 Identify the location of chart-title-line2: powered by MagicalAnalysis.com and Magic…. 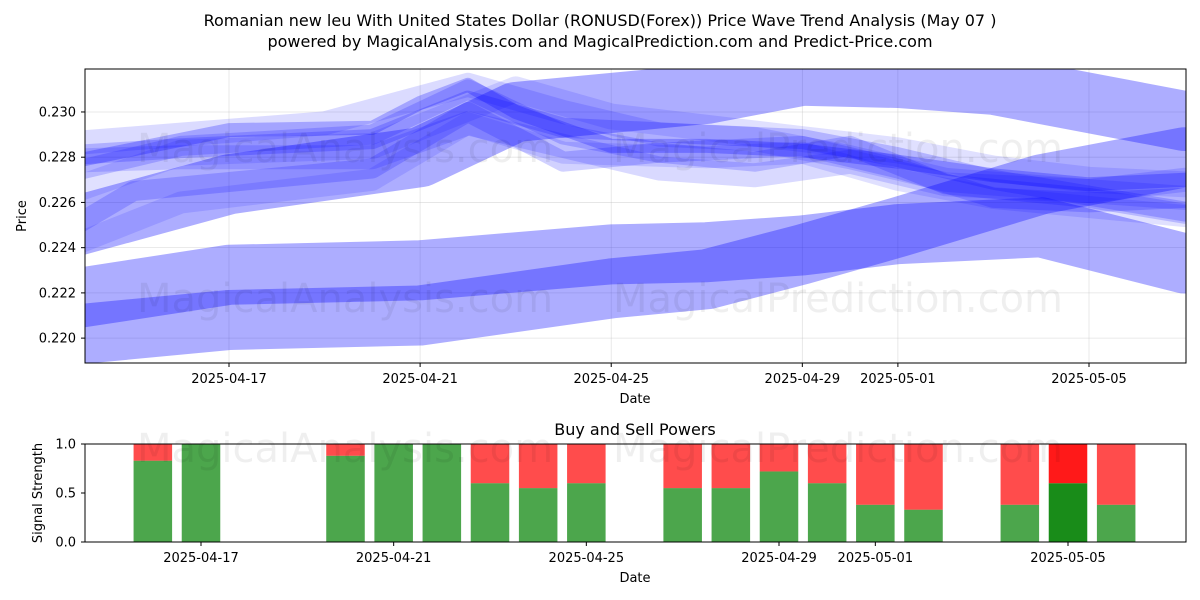
(599, 41).